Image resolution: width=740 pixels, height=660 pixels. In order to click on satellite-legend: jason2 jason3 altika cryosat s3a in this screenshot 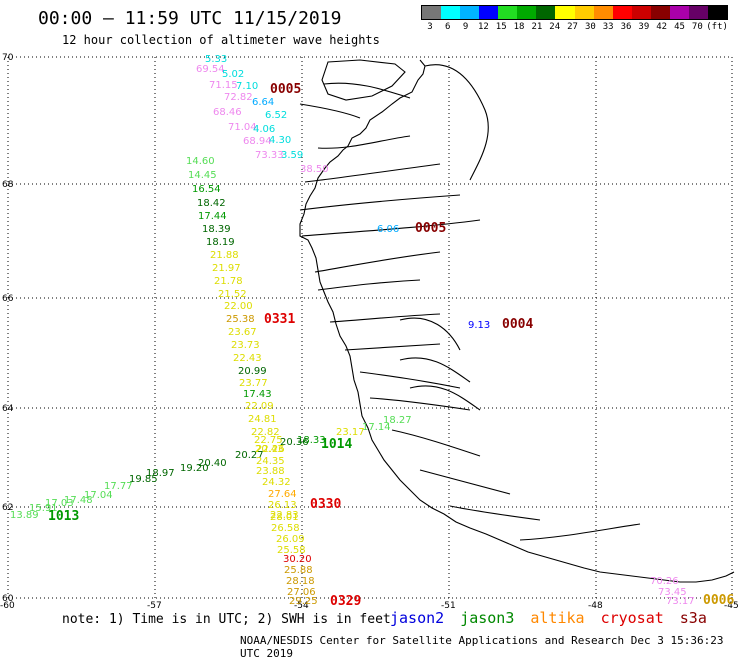, I will do `click(556, 618)`.